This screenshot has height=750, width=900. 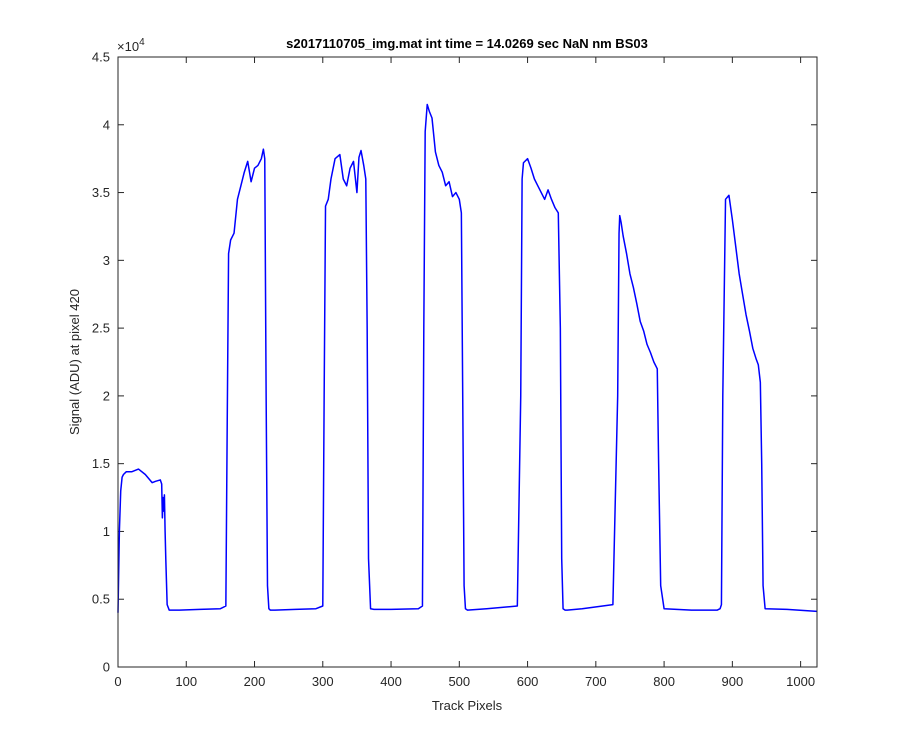 I want to click on y-tick-label: 4.5, so click(x=101, y=57).